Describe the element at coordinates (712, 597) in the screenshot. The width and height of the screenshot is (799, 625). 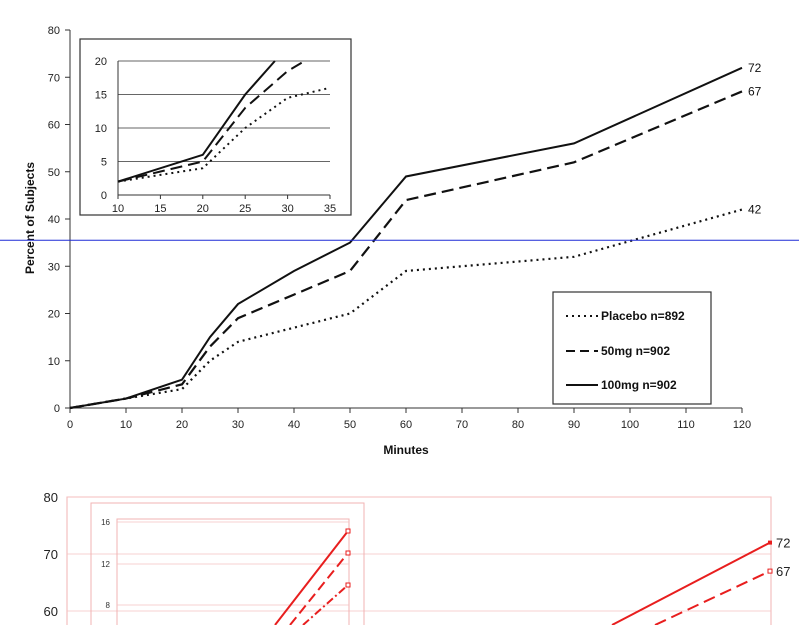
I see `secondary-line-dashed` at that location.